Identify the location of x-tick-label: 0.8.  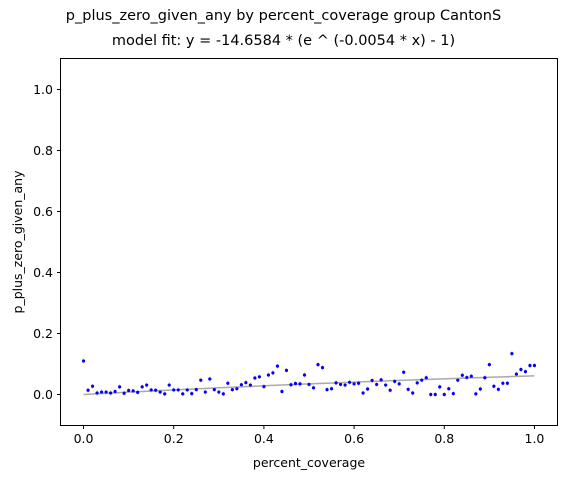
(444, 438).